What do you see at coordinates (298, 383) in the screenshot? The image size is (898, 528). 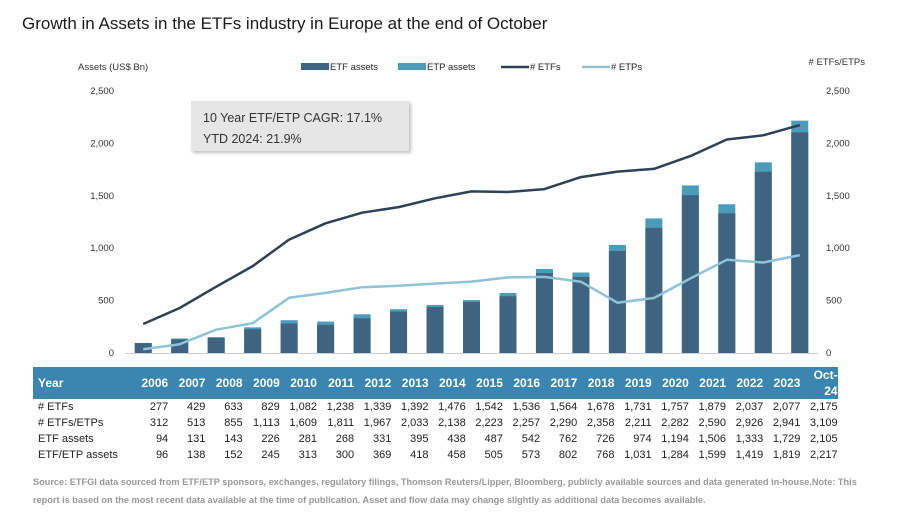 I see `table-year: 2010` at bounding box center [298, 383].